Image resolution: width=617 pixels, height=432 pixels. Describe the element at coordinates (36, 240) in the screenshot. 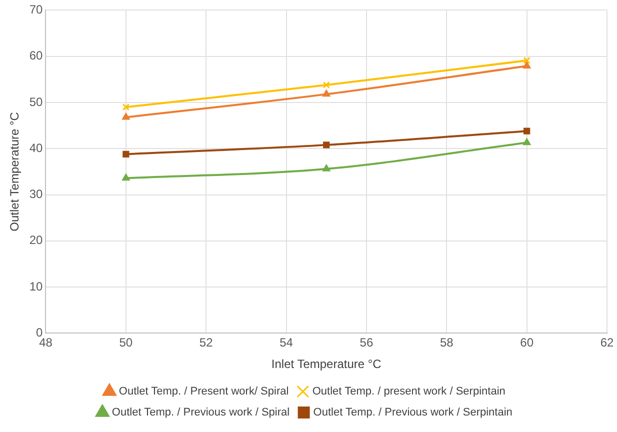

I see `y-tick-label: 20` at that location.